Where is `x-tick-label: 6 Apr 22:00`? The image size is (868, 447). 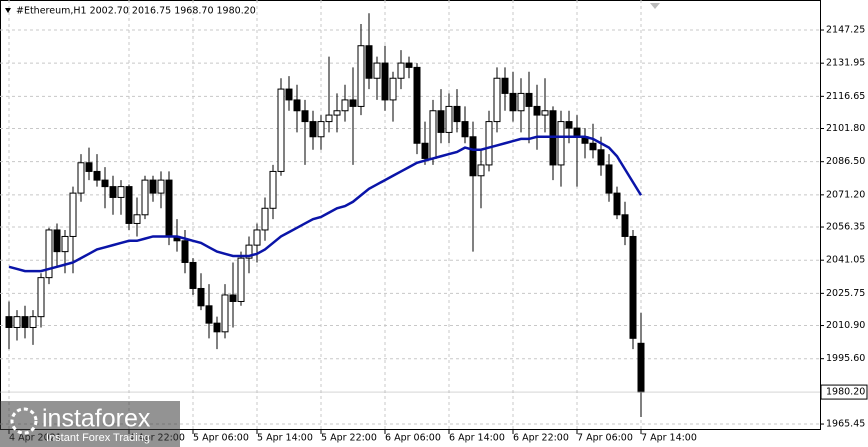 x-tick-label: 6 Apr 22:00 is located at coordinates (541, 438).